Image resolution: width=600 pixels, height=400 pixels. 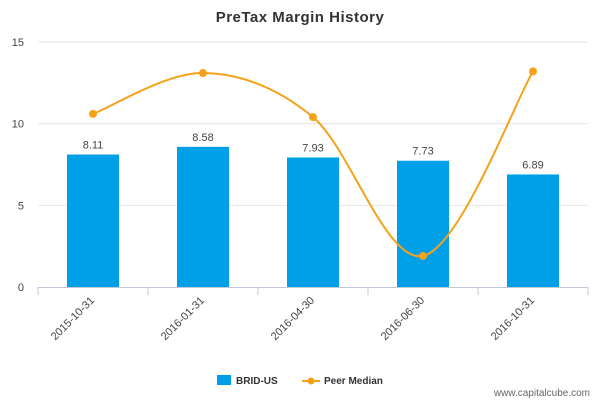 I want to click on bar-label-2016-04-30: 7.93, so click(x=312, y=148).